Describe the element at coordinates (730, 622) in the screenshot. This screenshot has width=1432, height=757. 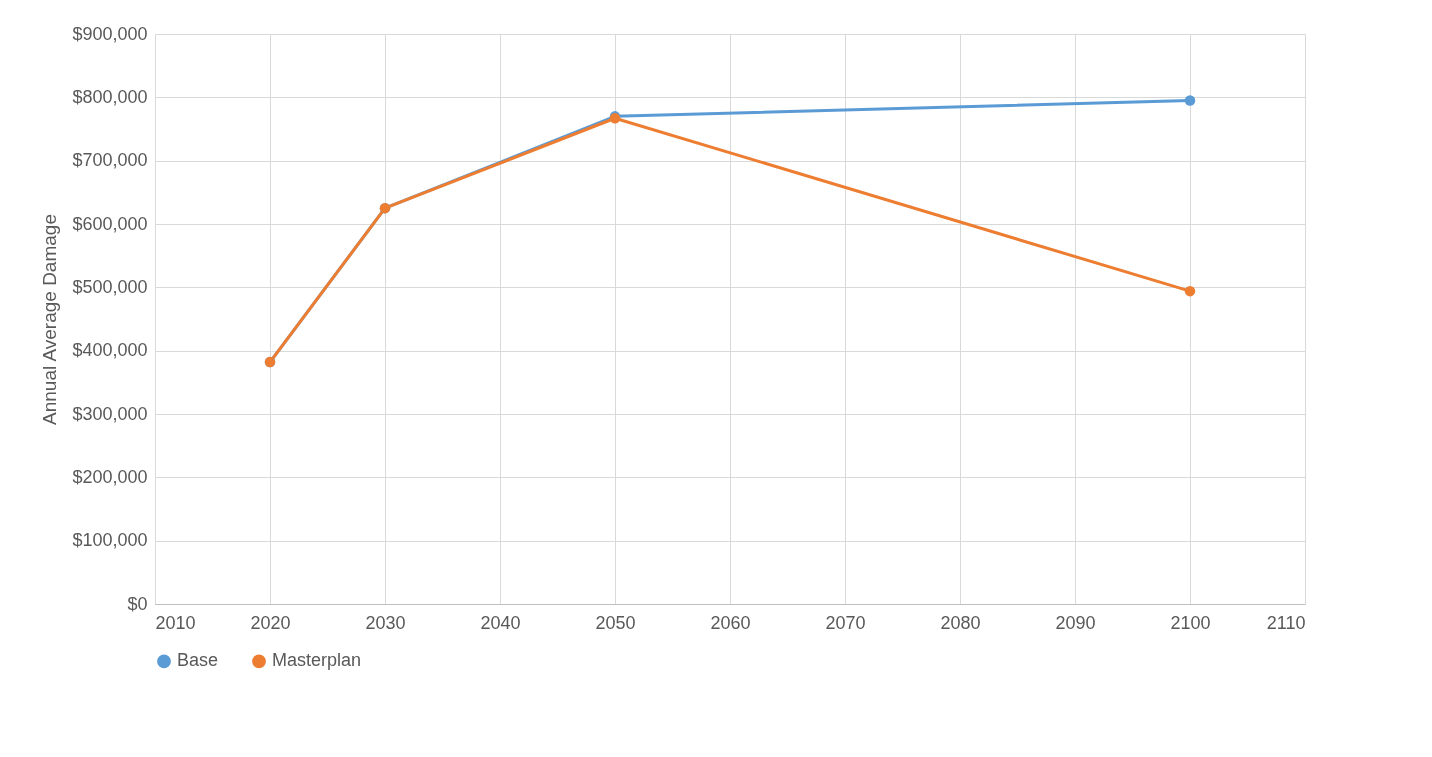
I see `x-tick-label: 2060` at that location.